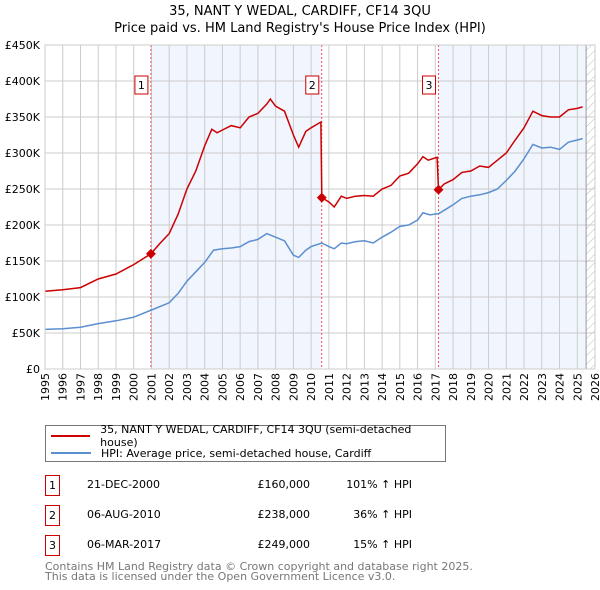  What do you see at coordinates (255, 485) in the screenshot?
I see `sale-row: 1 21-DEC-2000 £160,000 101% ↑ HPI` at bounding box center [255, 485].